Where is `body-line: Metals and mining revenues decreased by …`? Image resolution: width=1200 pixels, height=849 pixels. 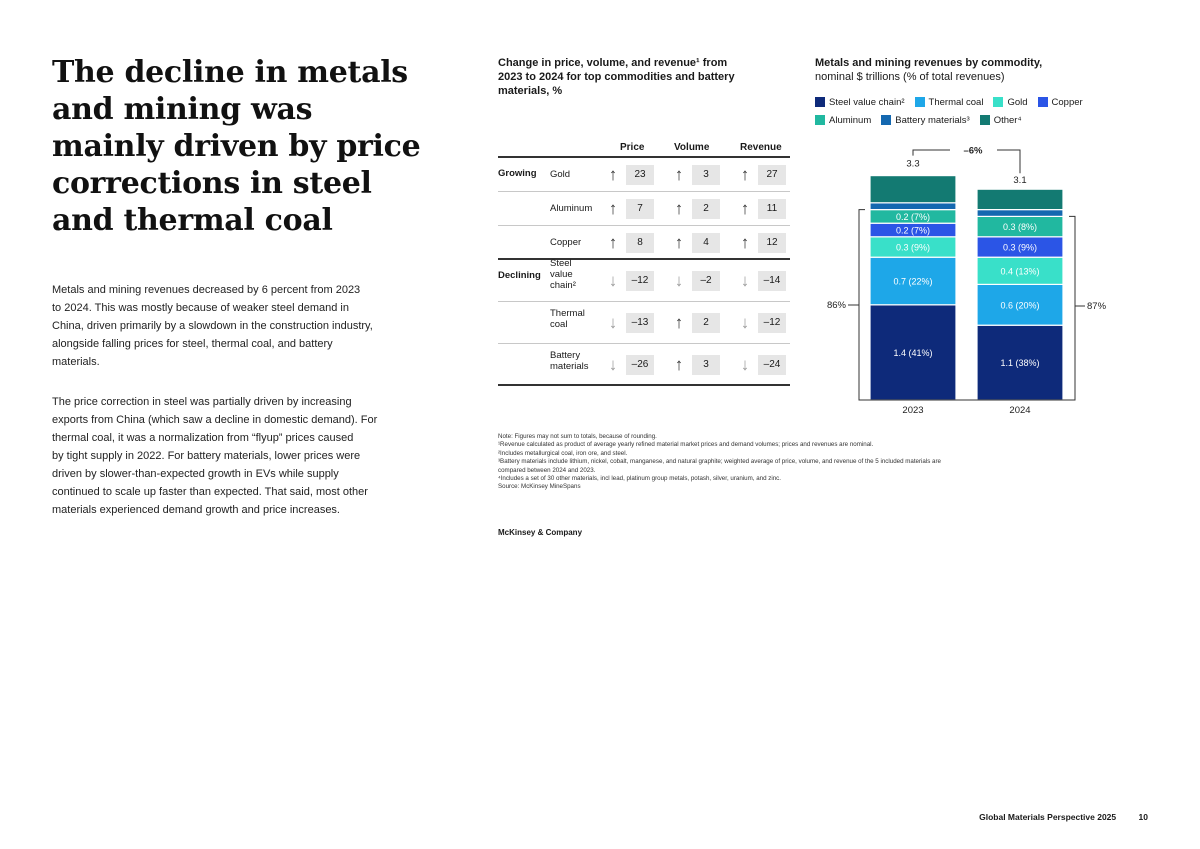 body-line: Metals and mining revenues decreased by … is located at coordinates (206, 290).